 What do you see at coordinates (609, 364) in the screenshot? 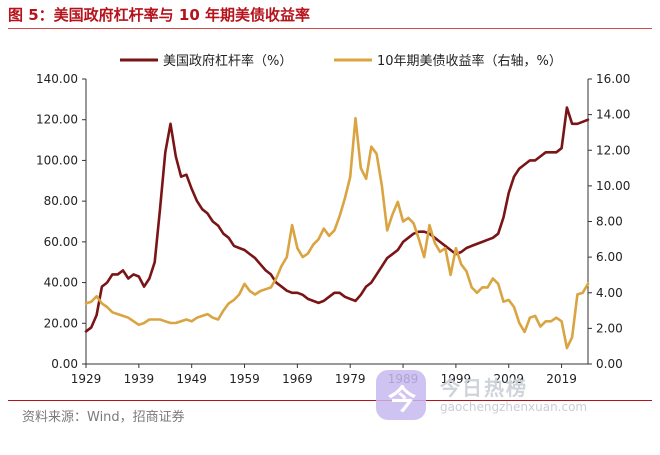
I see `right-tick-label: 0.00` at bounding box center [609, 364].